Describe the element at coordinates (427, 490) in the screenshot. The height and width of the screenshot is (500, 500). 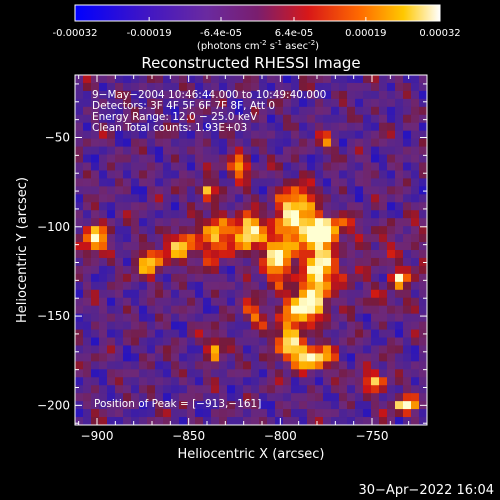
I see `footer-date: 30−Apr−2022 16:04` at that location.